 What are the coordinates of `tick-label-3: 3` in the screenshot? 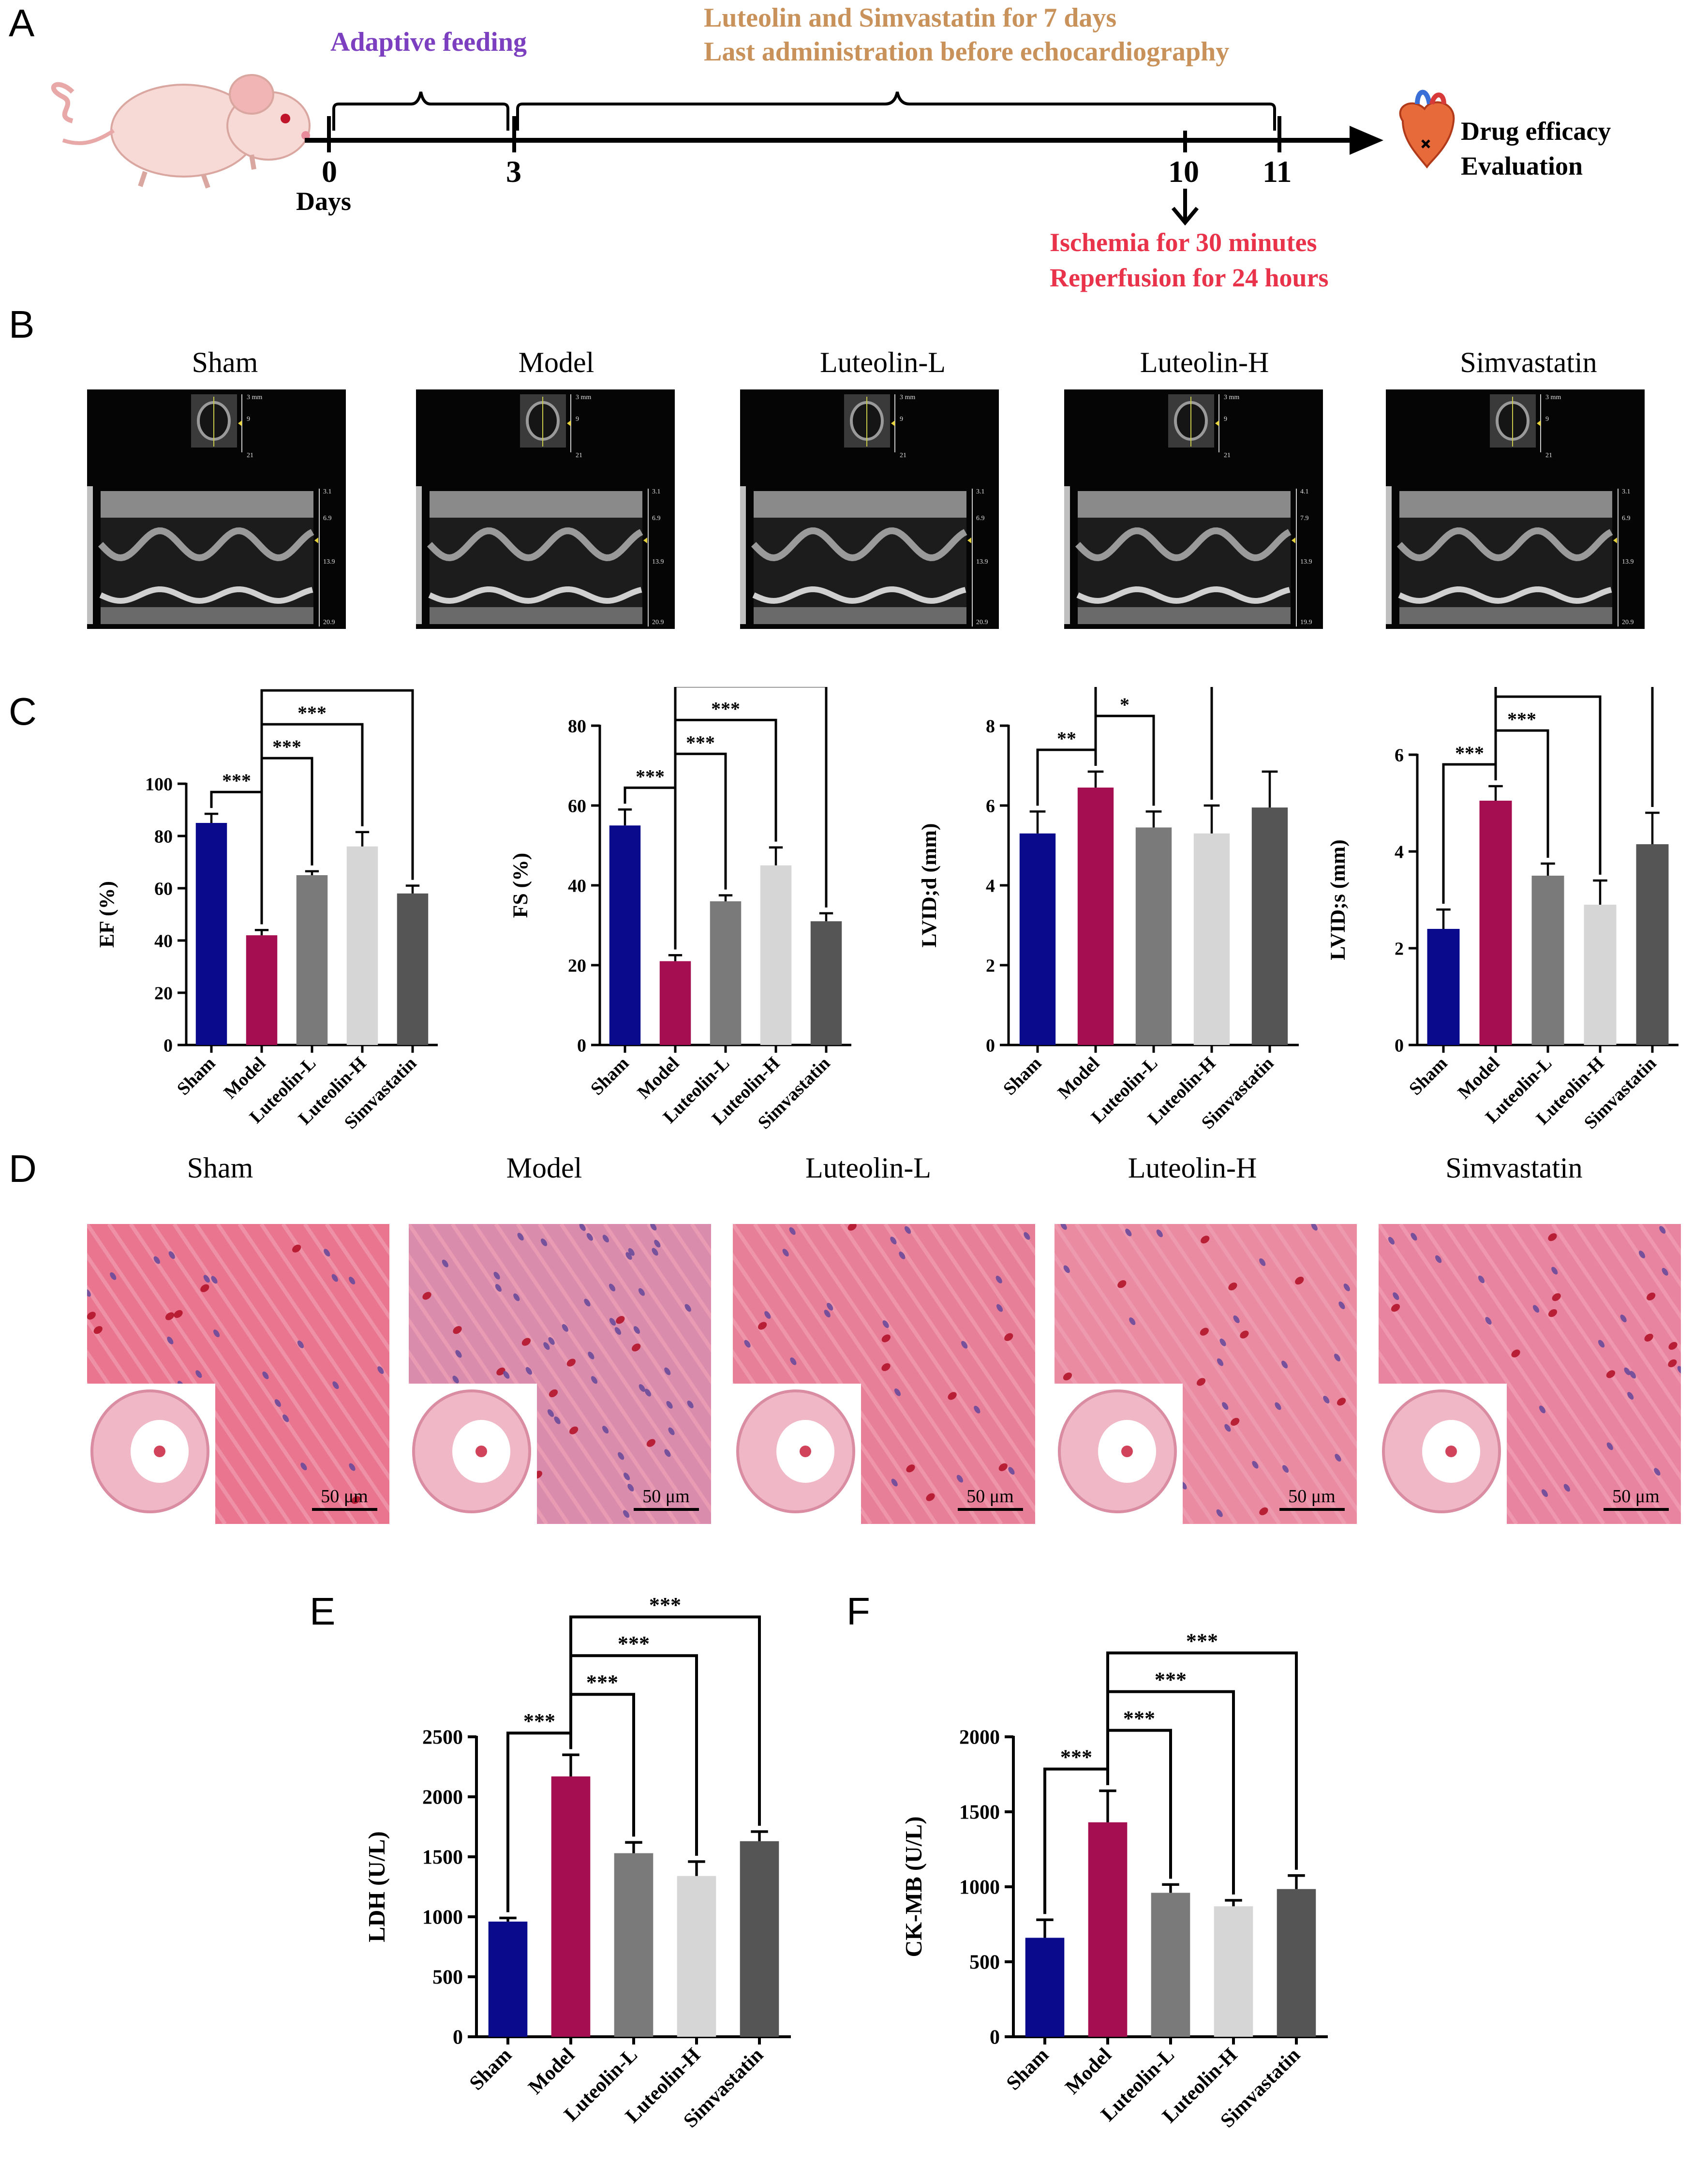 It's located at (513, 171).